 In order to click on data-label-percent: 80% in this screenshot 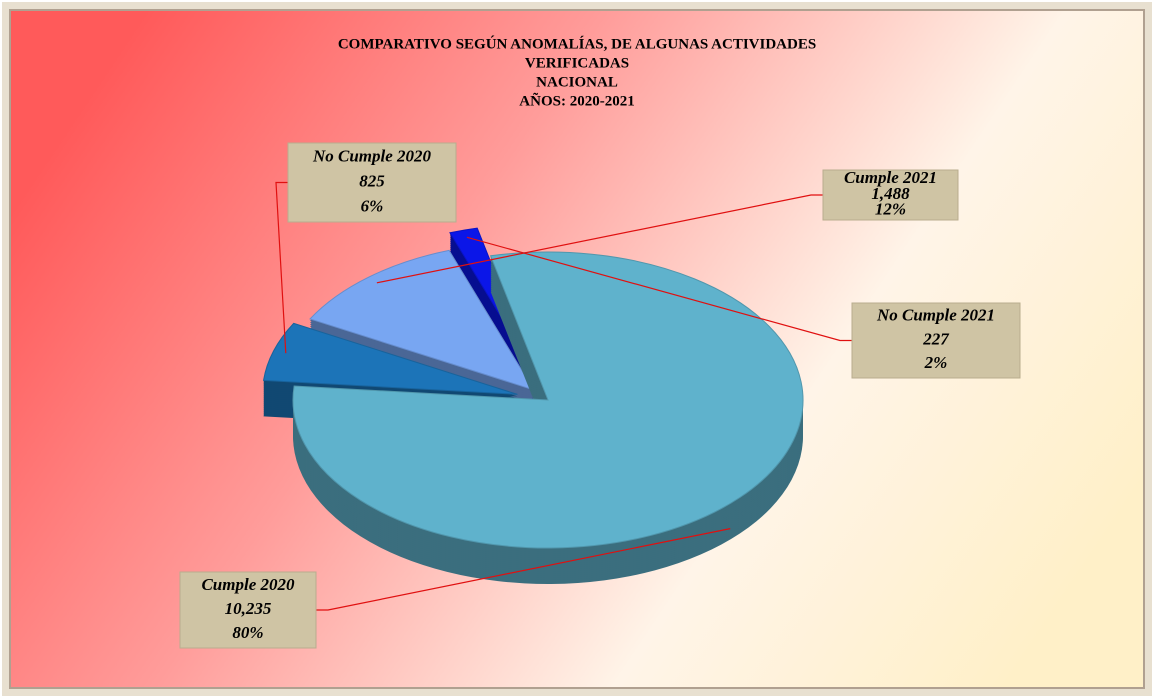, I will do `click(247, 632)`.